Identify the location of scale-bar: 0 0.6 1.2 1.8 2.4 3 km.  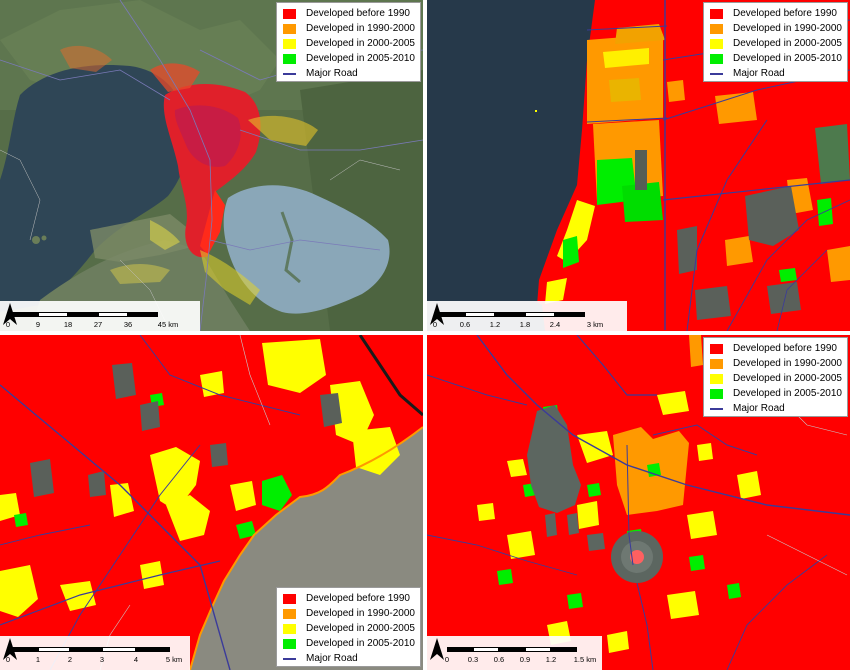
(527, 316).